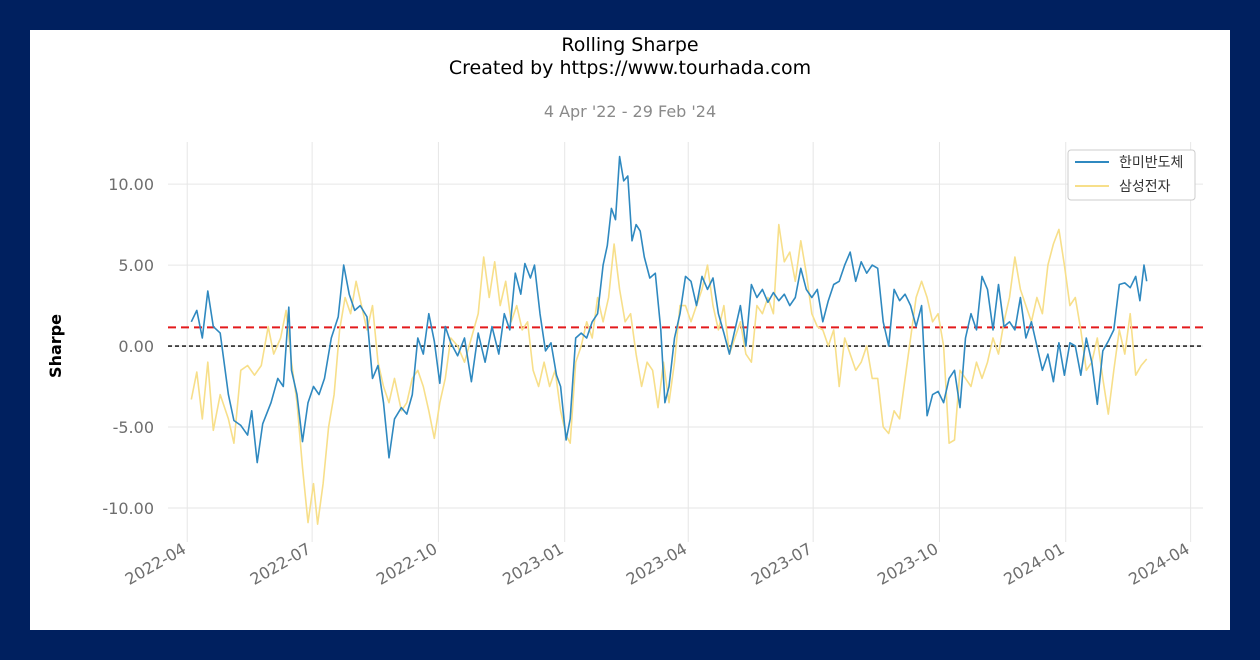  I want to click on x-tick-label: 2023-10, so click(907, 564).